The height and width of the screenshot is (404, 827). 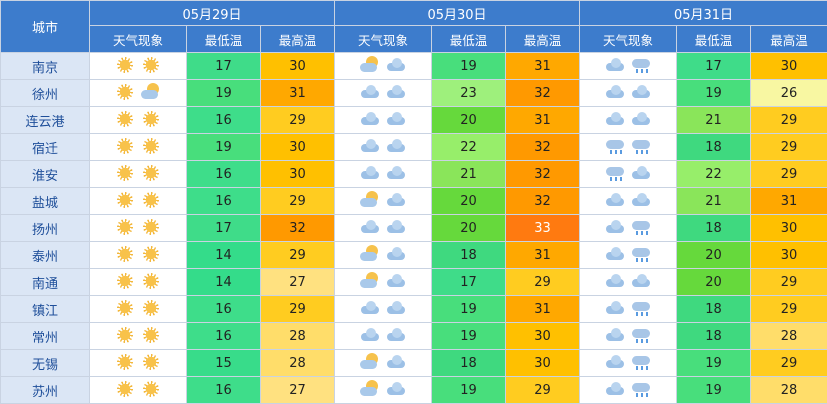 What do you see at coordinates (45, 363) in the screenshot?
I see `city-name: 无锡` at bounding box center [45, 363].